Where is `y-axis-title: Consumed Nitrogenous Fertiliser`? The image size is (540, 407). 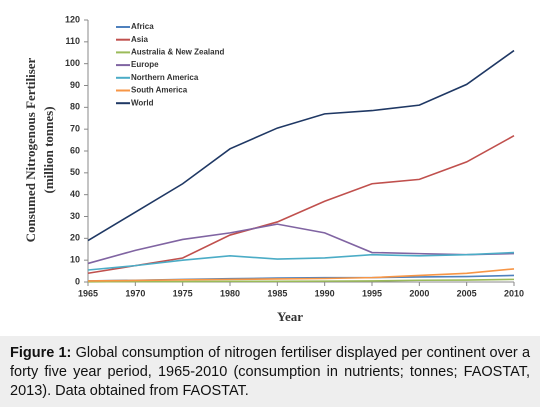 y-axis-title: Consumed Nitrogenous Fertiliser is located at coordinates (30, 149).